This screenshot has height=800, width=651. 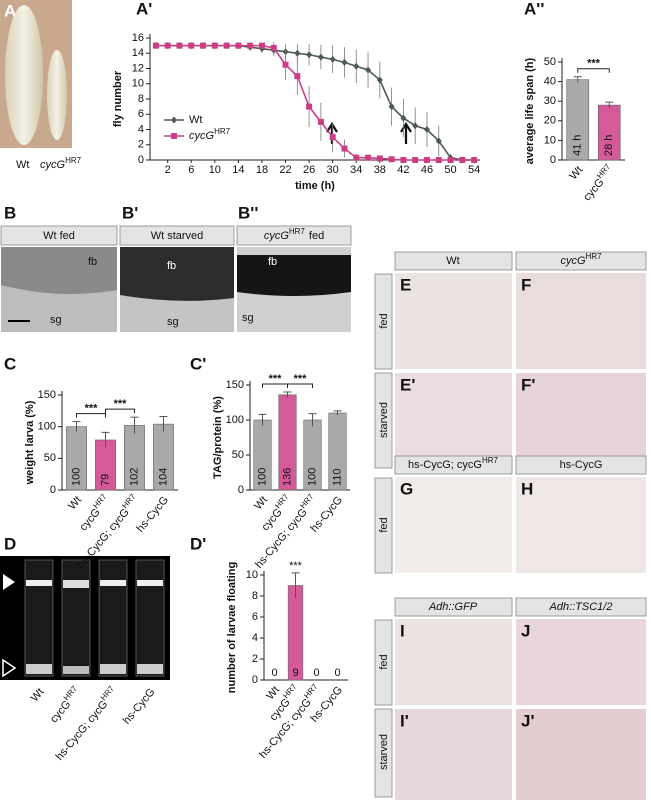 What do you see at coordinates (30, 442) in the screenshot?
I see `y-axis-label: weight larva (%)` at bounding box center [30, 442].